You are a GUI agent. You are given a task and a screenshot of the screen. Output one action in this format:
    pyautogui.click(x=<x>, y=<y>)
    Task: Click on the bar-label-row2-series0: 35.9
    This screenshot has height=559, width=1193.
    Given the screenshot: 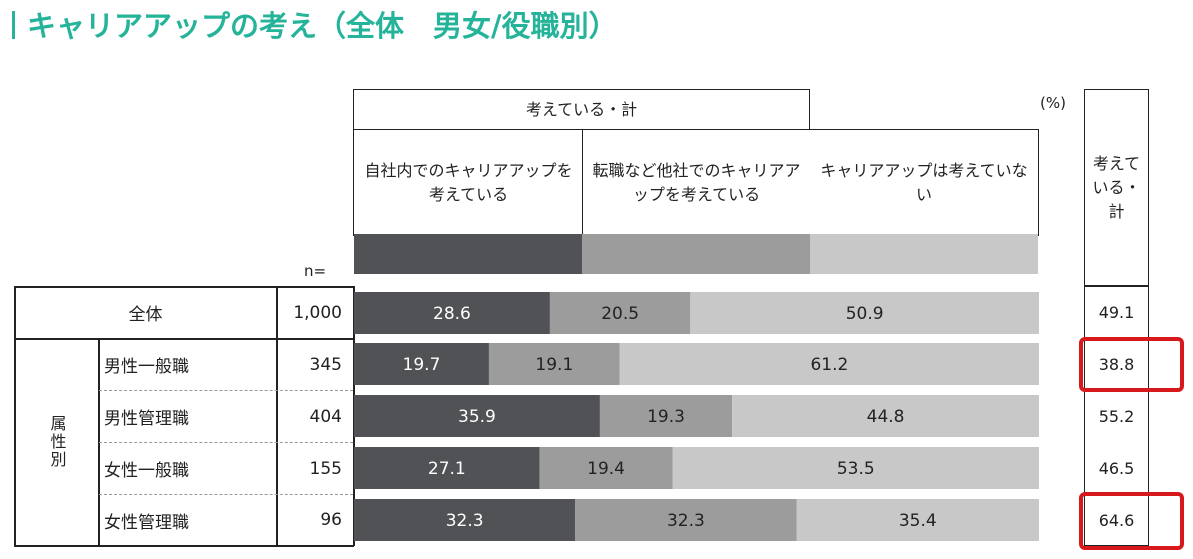 What is the action you would take?
    pyautogui.click(x=477, y=417)
    